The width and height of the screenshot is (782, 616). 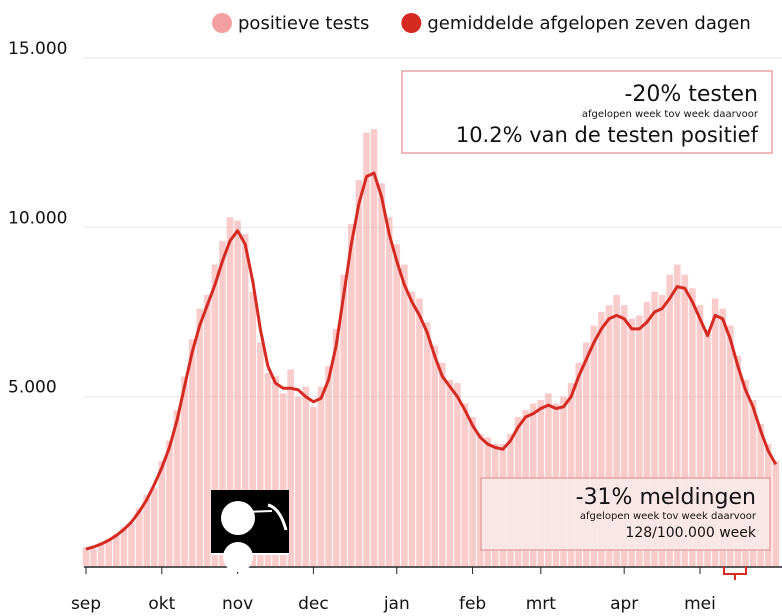 I want to click on legend-label: positieve tests, so click(x=303, y=23).